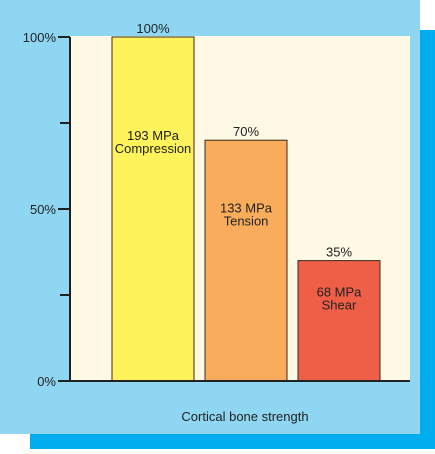 The image size is (435, 454). Describe the element at coordinates (339, 305) in the screenshot. I see `bar-inner-label-3-2: Shear` at that location.